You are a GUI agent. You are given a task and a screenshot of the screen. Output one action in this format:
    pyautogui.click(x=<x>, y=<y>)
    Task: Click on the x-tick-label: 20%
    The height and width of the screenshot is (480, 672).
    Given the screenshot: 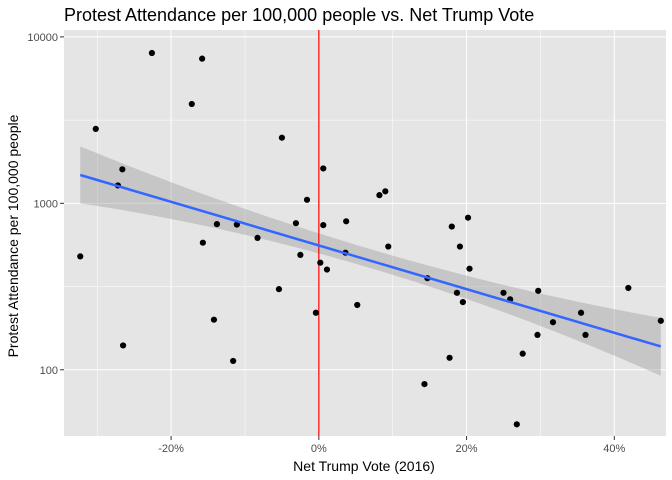 What is the action you would take?
    pyautogui.click(x=467, y=449)
    